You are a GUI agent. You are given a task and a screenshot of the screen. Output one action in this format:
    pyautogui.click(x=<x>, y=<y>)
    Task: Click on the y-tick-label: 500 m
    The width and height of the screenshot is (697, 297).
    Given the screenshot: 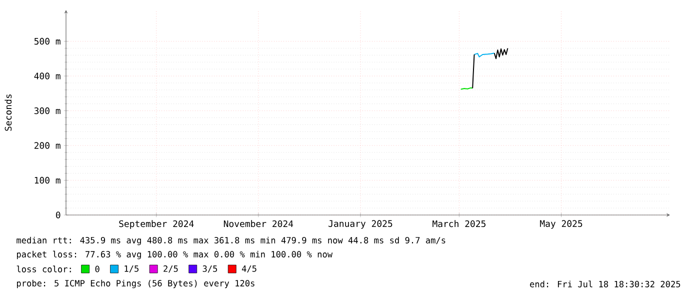 What is the action you would take?
    pyautogui.click(x=47, y=41)
    